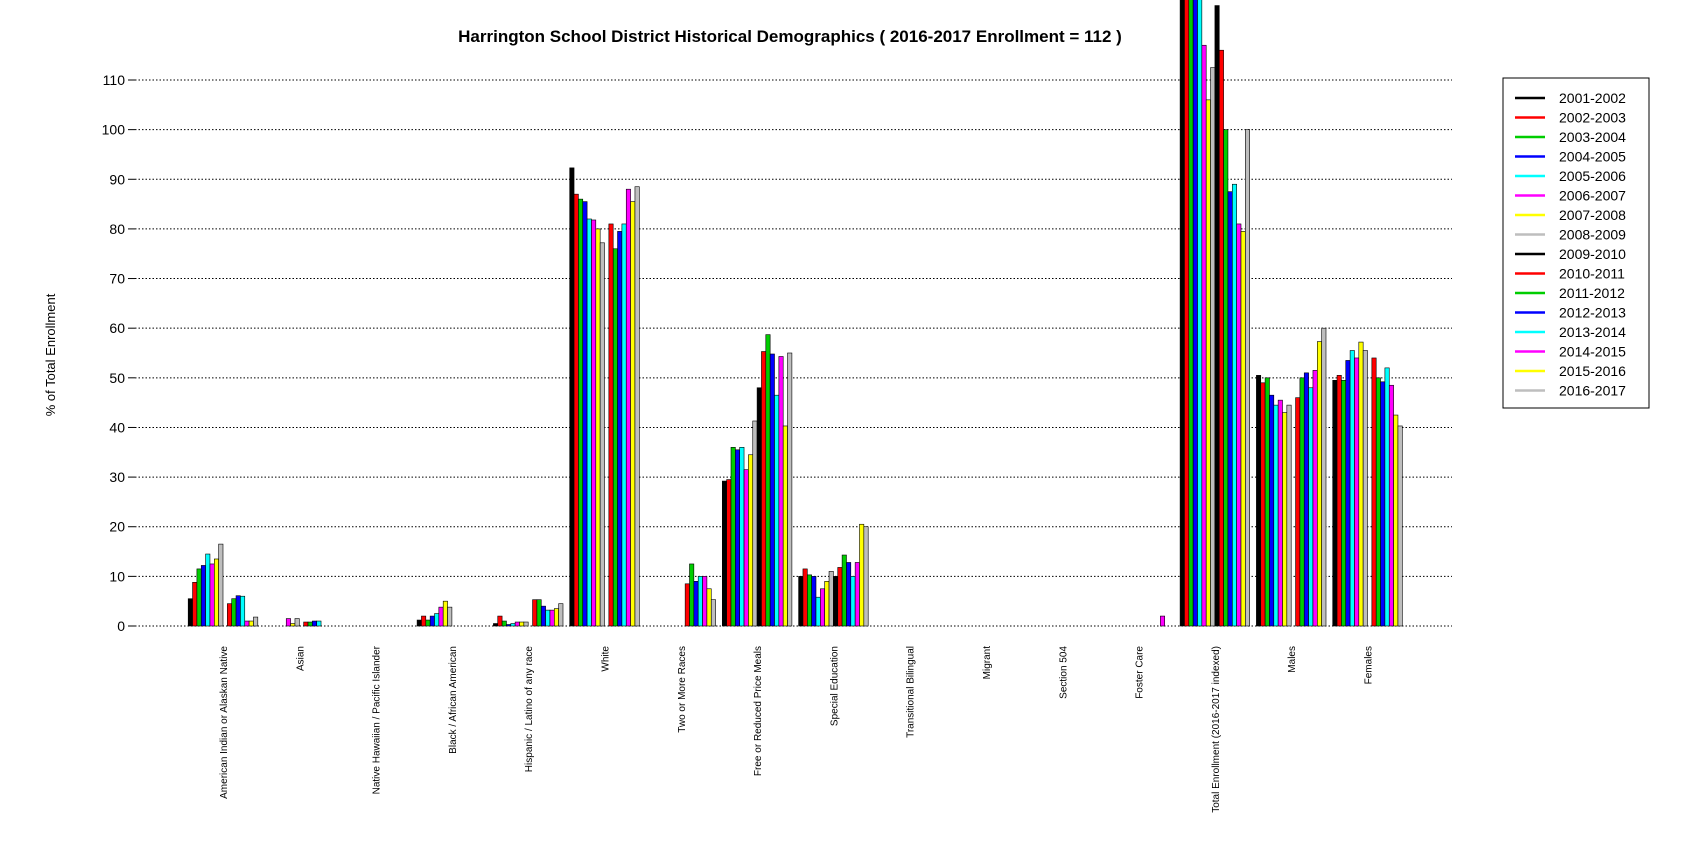 This screenshot has width=1700, height=850. Describe the element at coordinates (114, 130) in the screenshot. I see `y-tick-label: 100` at that location.